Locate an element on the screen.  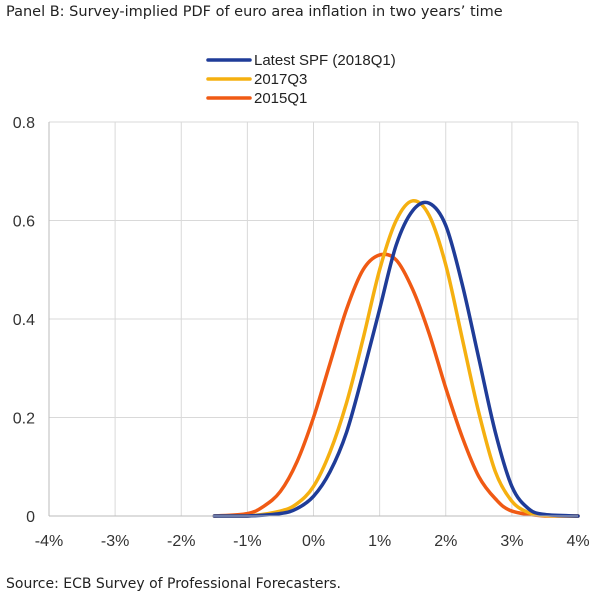
x-tick-label: -2% is located at coordinates (181, 541).